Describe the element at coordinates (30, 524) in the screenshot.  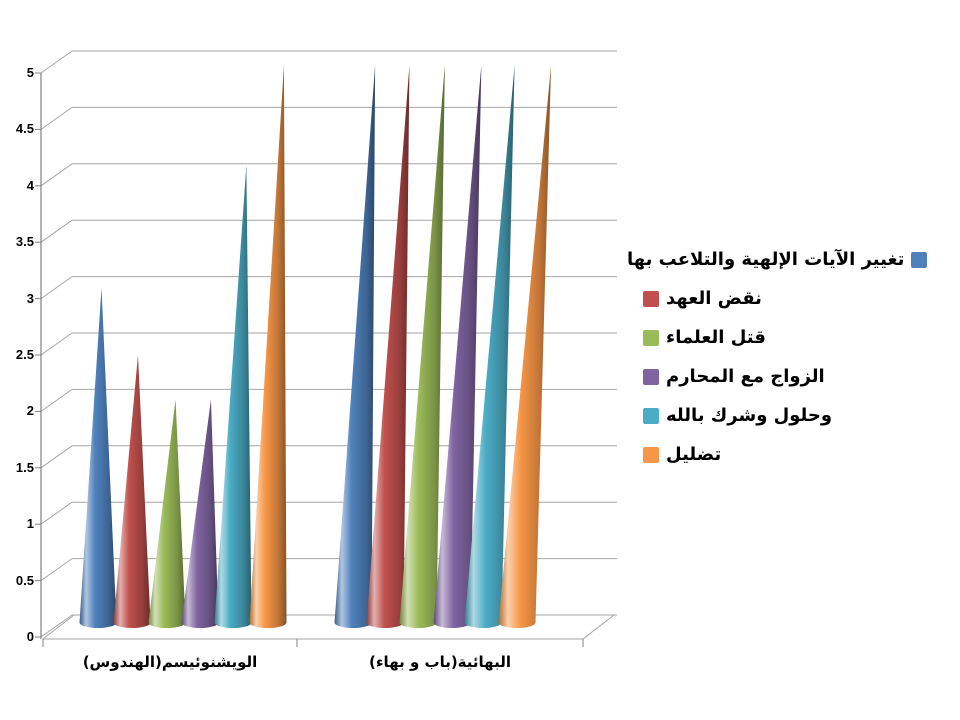
I see `value-axis-label-1: 1` at that location.